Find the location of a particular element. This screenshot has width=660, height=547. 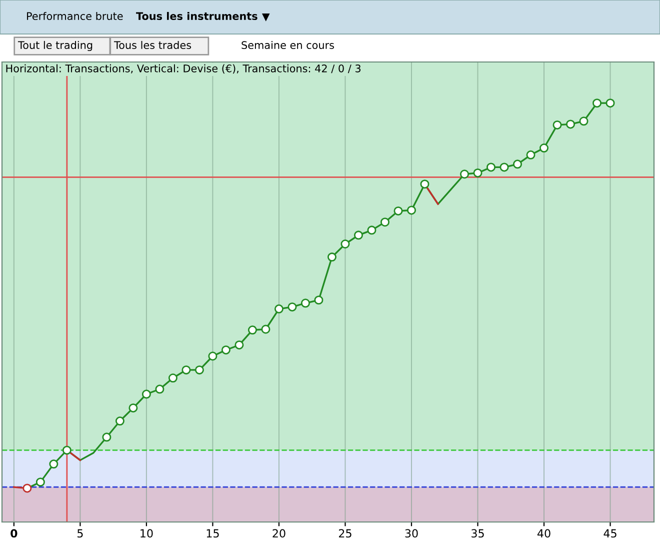

chart-title: Performance brute is located at coordinates (75, 16).